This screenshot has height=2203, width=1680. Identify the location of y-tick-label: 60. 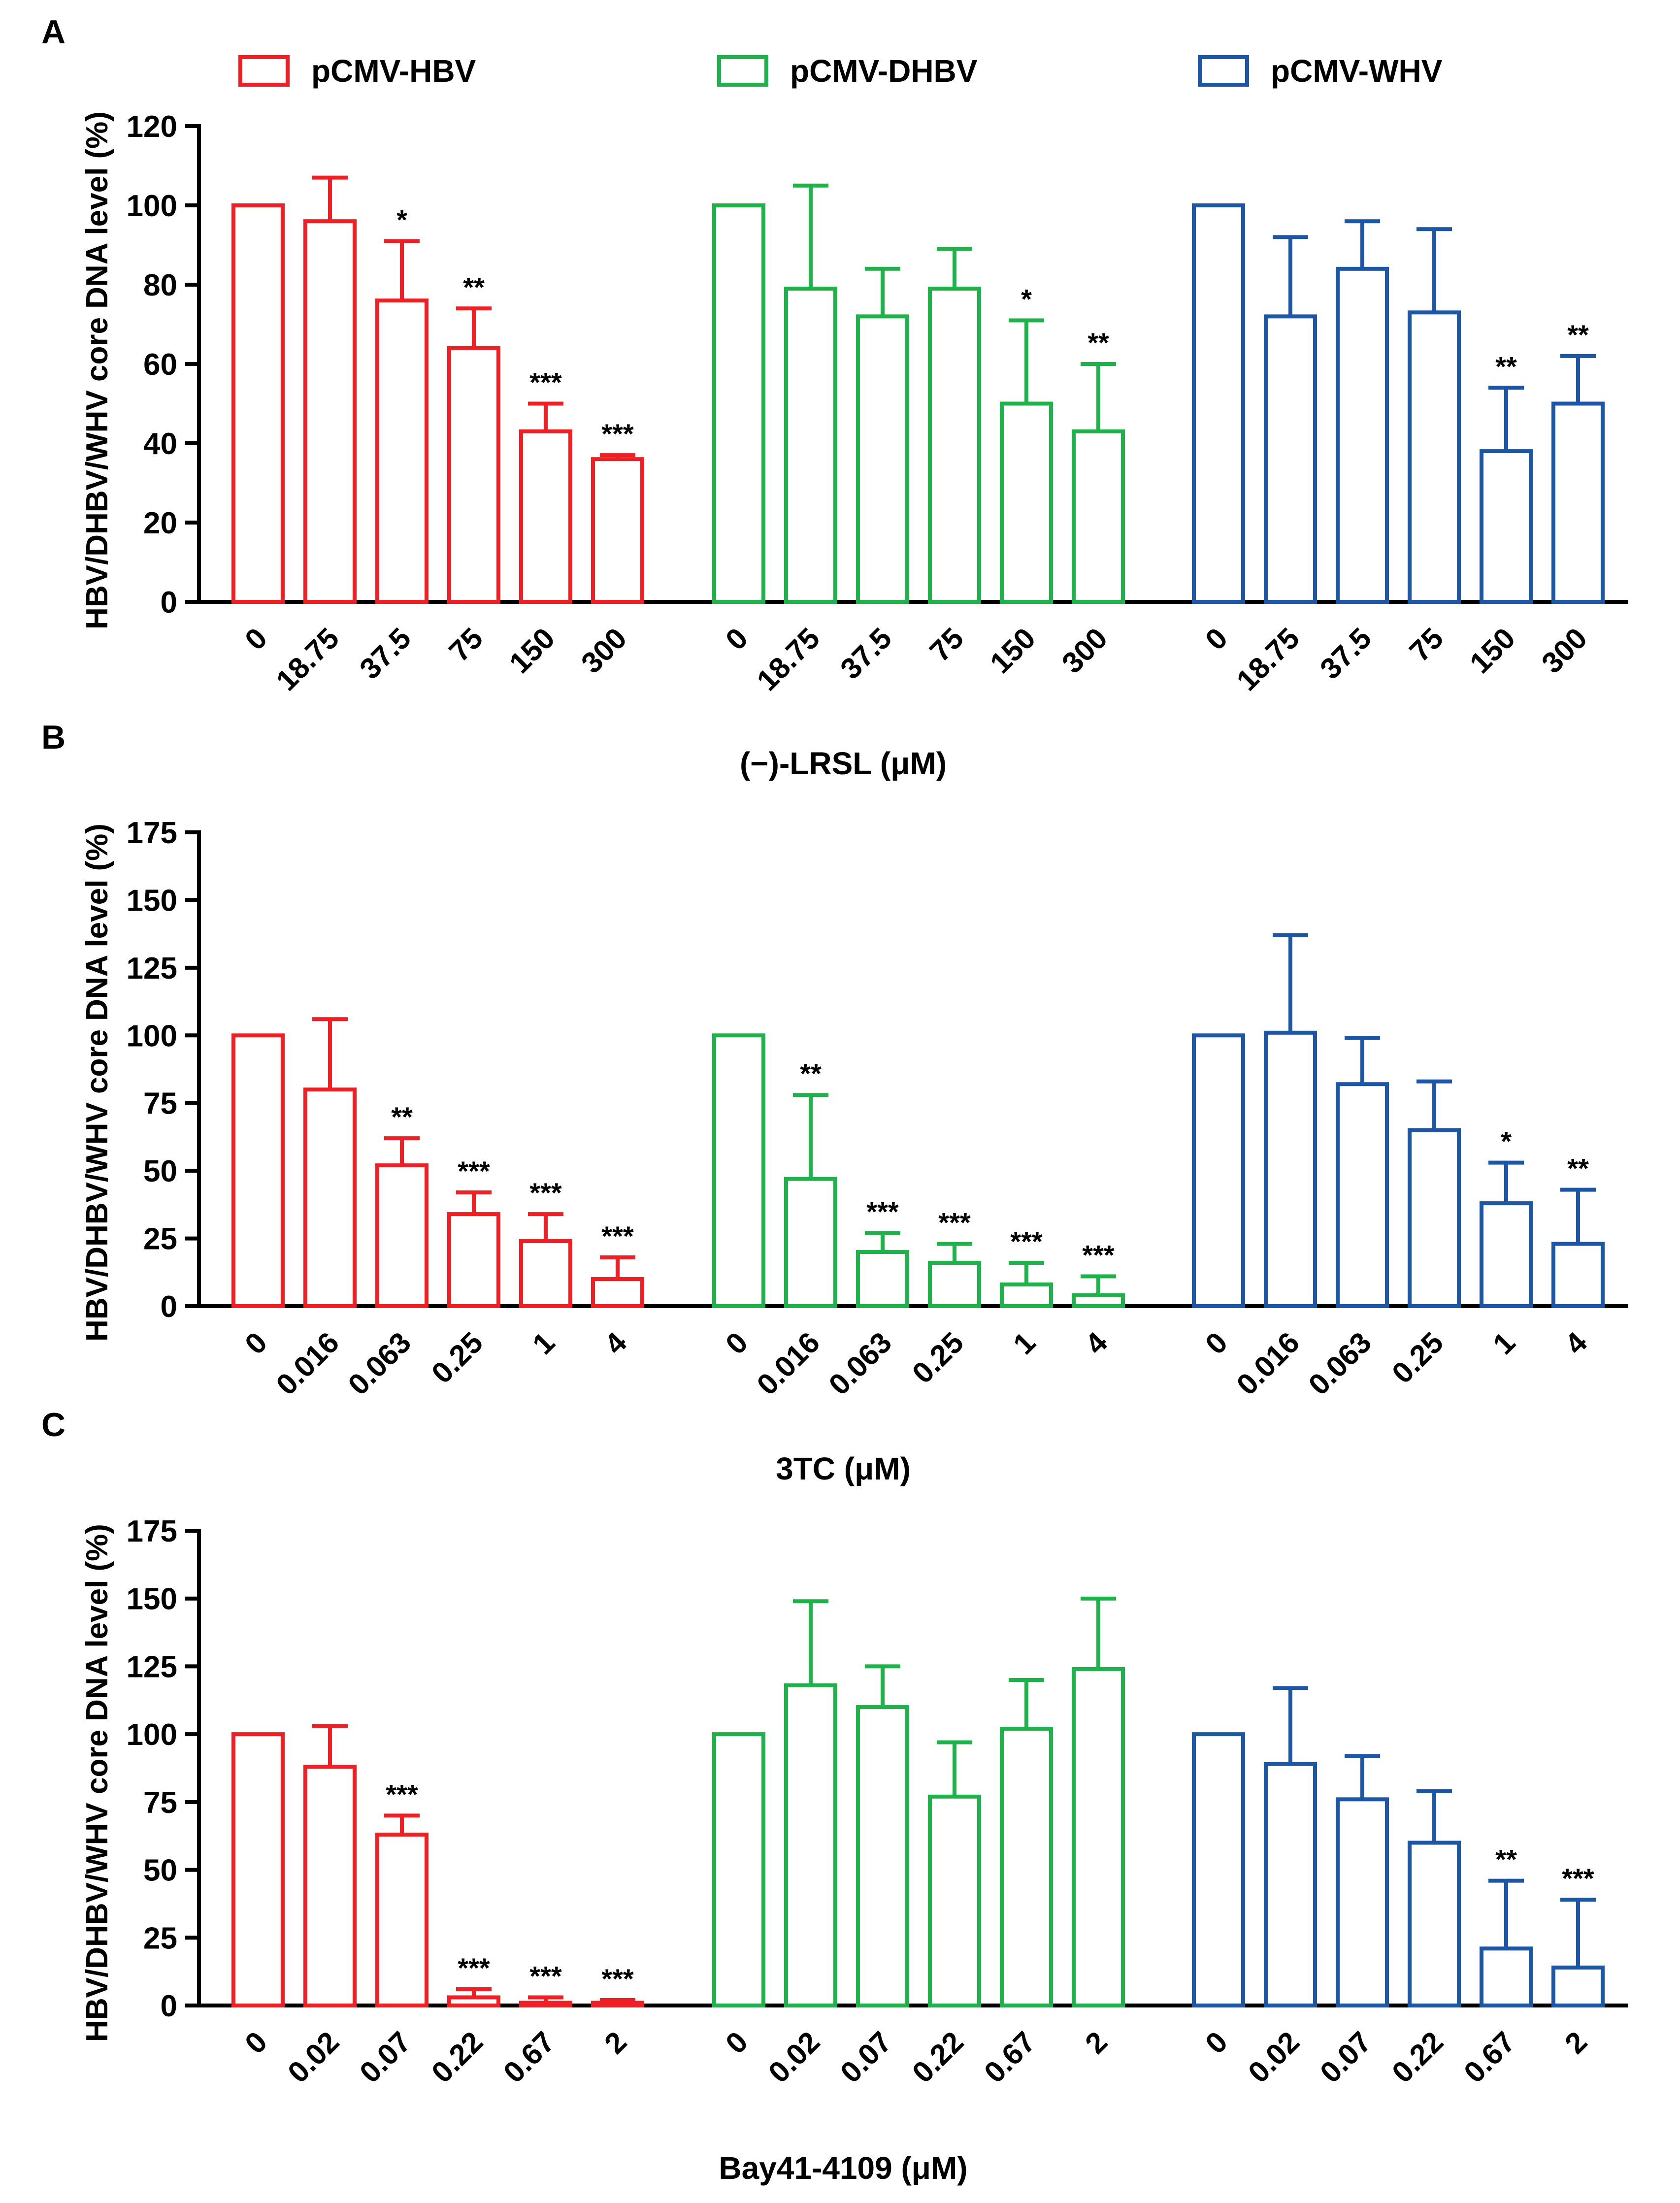
(160, 365).